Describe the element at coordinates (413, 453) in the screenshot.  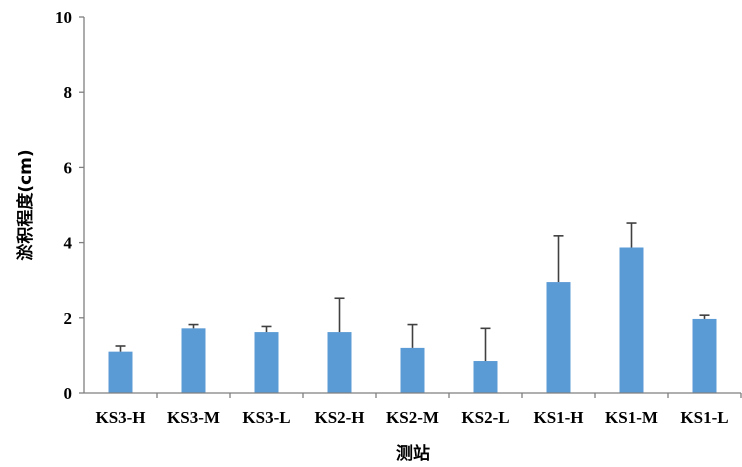
I see `x-axis-title: 测站` at that location.